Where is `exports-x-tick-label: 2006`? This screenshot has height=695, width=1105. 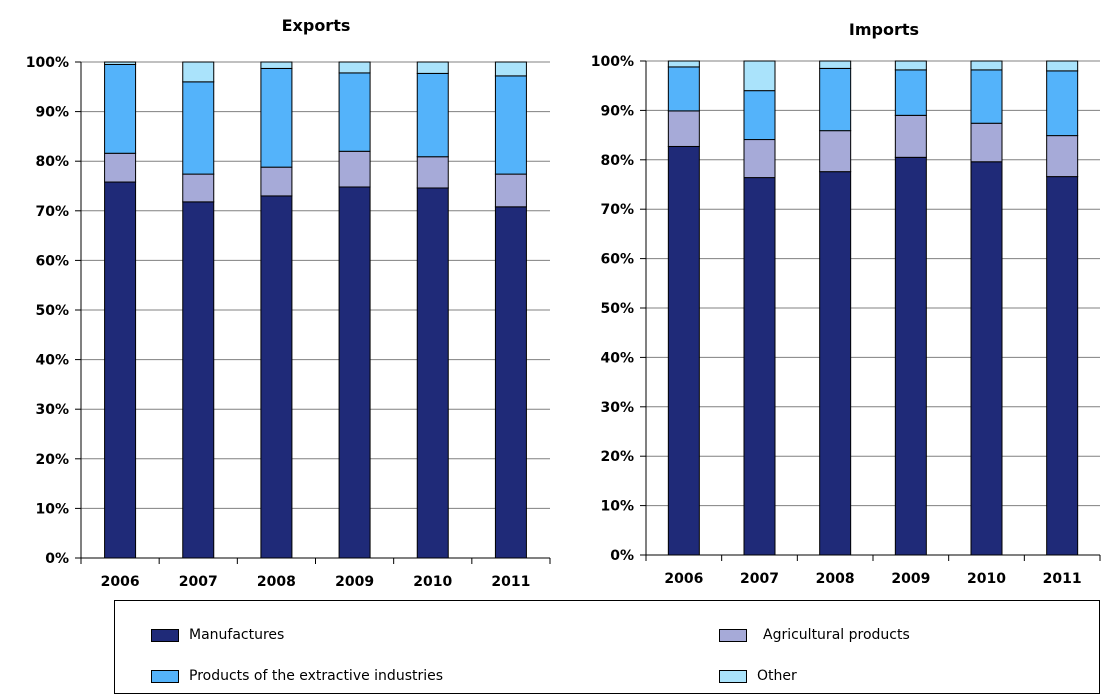
exports-x-tick-label: 2006 is located at coordinates (120, 582).